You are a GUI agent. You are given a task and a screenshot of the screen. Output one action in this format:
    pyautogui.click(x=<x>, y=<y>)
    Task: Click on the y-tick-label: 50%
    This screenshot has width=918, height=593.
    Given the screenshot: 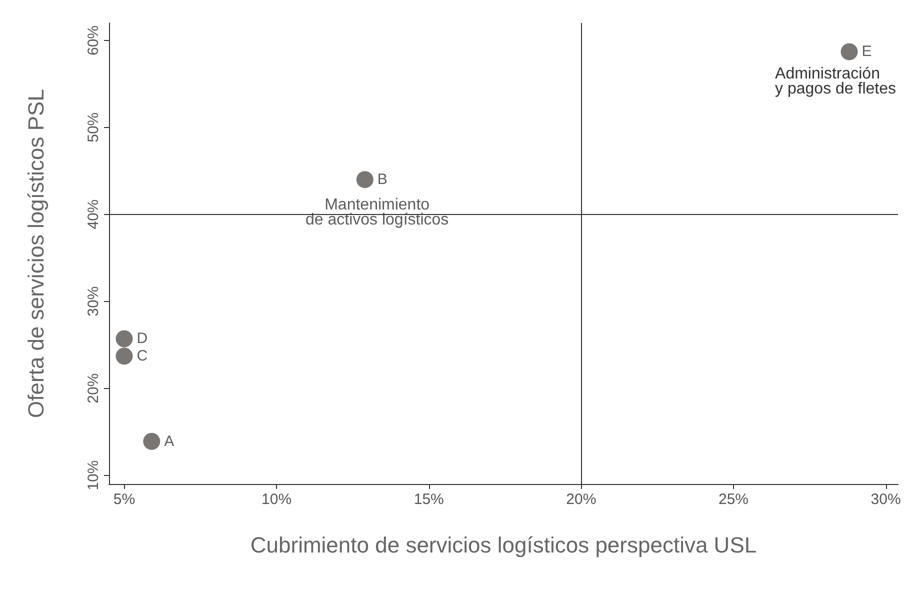 What is the action you would take?
    pyautogui.click(x=93, y=127)
    